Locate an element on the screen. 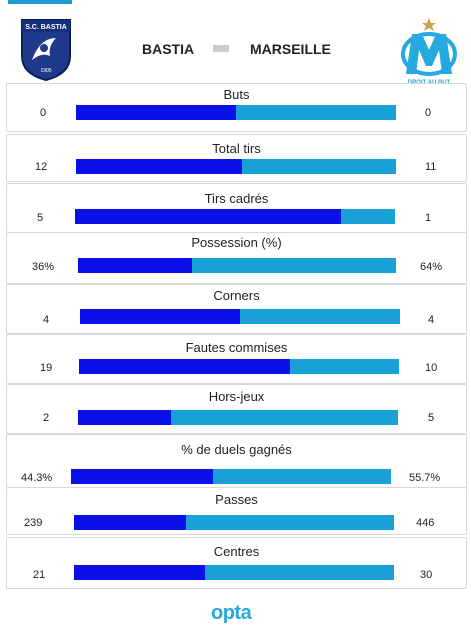  bastia-crest-icon: S.C. BASTIA 1905 is located at coordinates (46, 50).